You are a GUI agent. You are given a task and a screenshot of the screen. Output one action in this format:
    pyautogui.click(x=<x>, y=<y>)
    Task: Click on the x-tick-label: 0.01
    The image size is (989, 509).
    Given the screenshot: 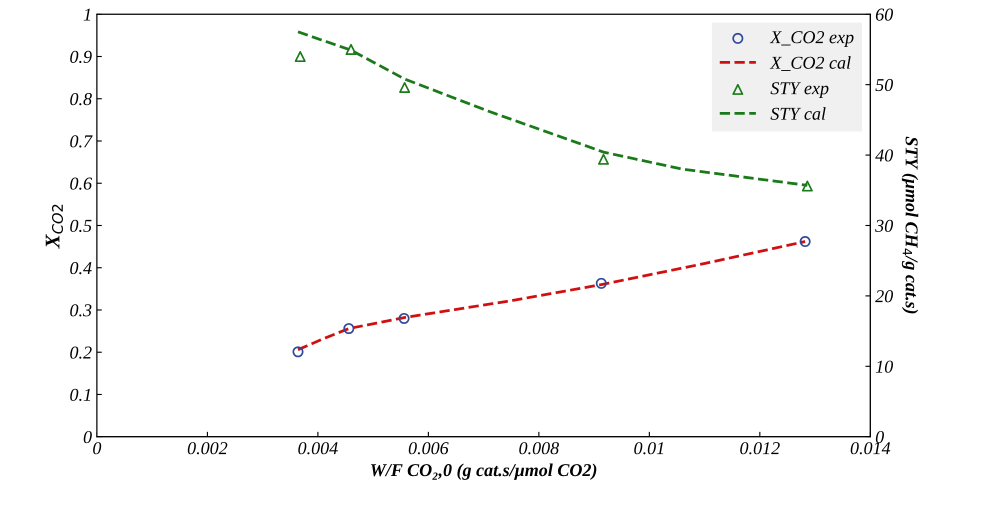 What is the action you would take?
    pyautogui.click(x=649, y=448)
    